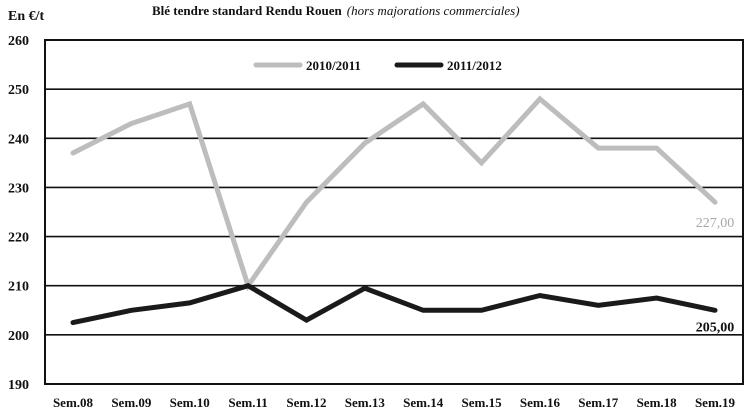 Image resolution: width=747 pixels, height=416 pixels. I want to click on x-tick-label: Sem.18, so click(657, 402).